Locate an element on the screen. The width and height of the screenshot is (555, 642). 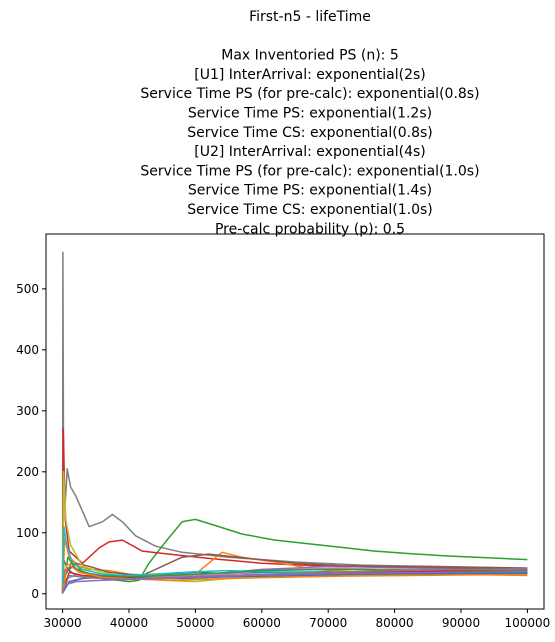
x-tick-label: 80000 is located at coordinates (395, 623).